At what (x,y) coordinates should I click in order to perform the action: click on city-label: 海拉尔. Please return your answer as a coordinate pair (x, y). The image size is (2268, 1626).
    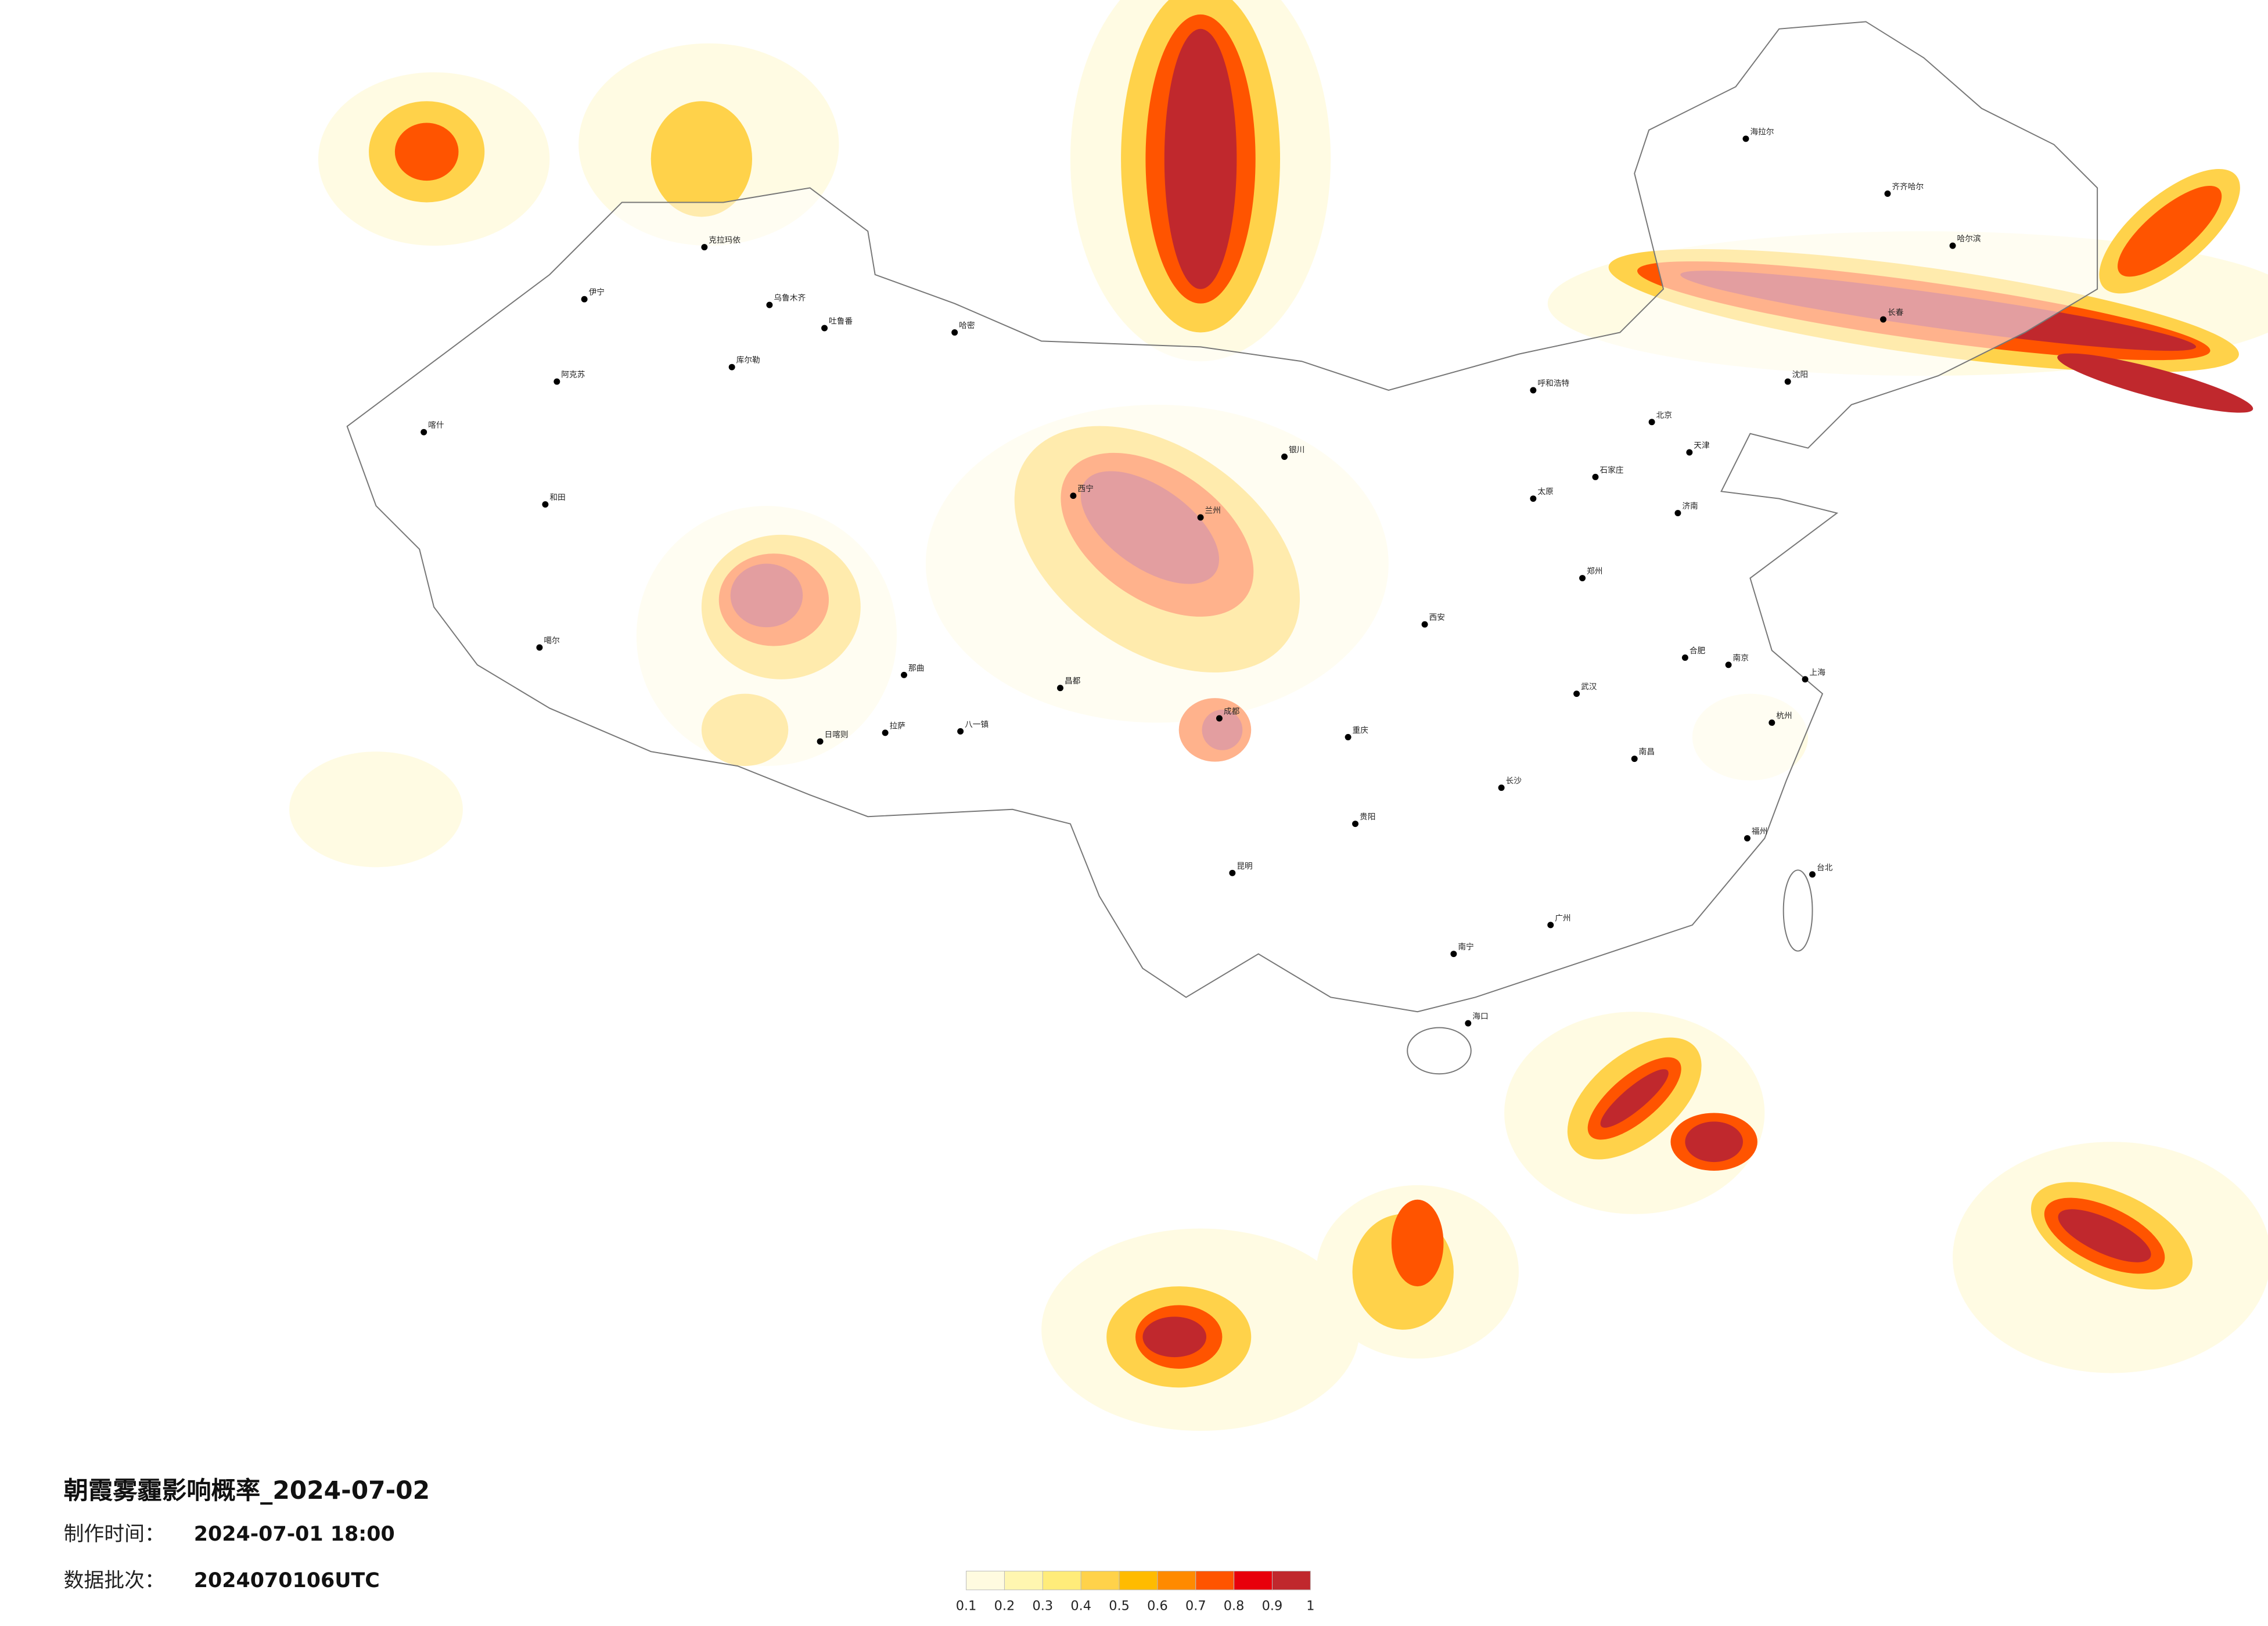
    Looking at the image, I should click on (1762, 131).